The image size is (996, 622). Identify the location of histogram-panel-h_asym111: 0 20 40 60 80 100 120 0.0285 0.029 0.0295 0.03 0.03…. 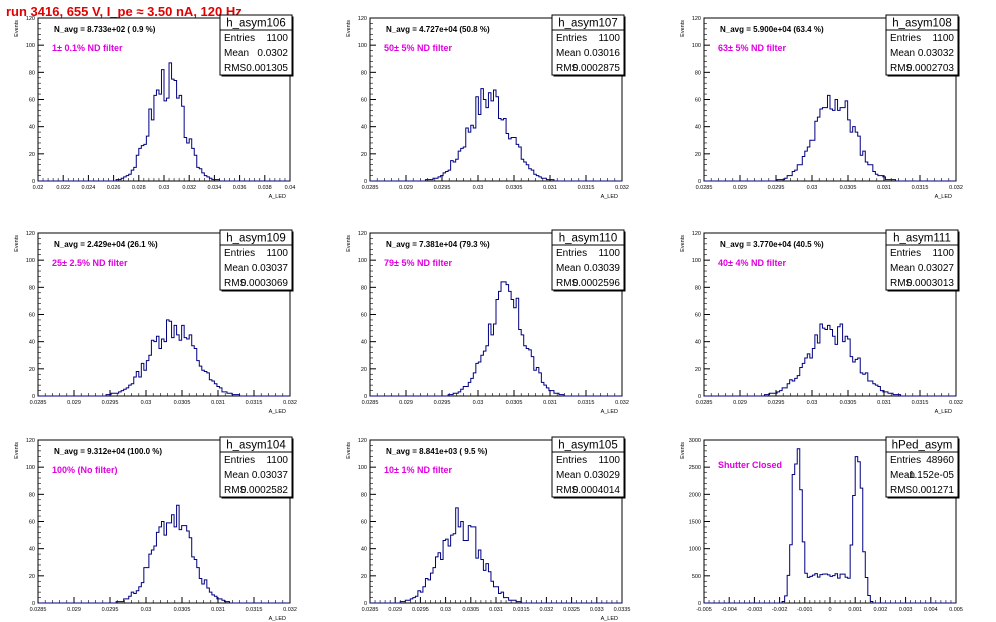
(821, 322).